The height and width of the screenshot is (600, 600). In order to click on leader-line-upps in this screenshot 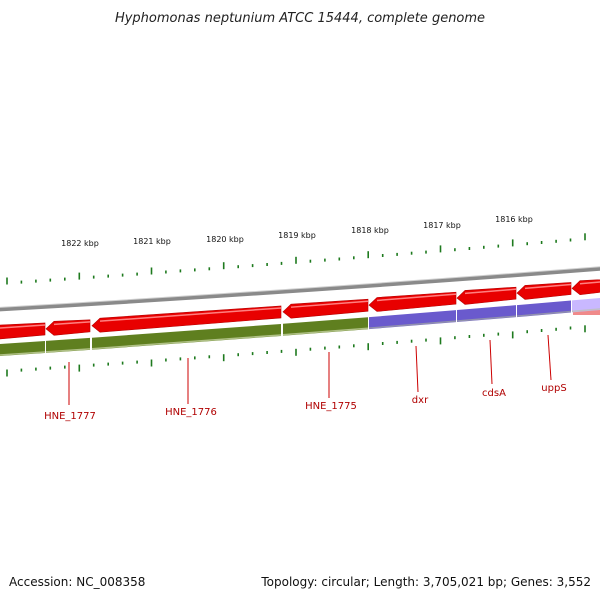, I will do `click(549, 357)`.